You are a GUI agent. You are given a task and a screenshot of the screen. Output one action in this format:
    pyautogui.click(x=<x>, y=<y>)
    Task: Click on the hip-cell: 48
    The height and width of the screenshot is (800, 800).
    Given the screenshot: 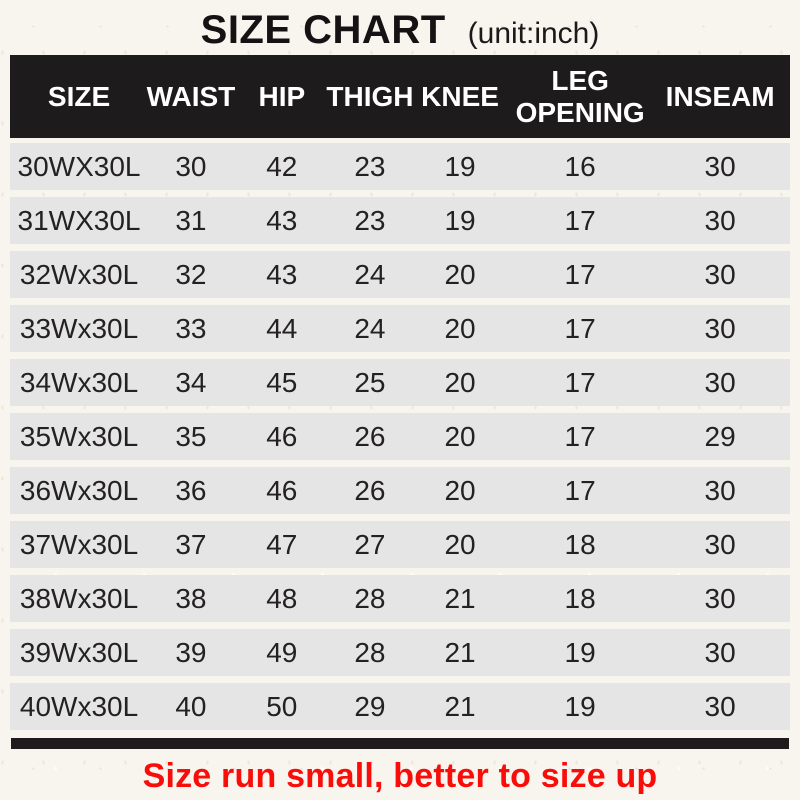 What is the action you would take?
    pyautogui.click(x=282, y=598)
    